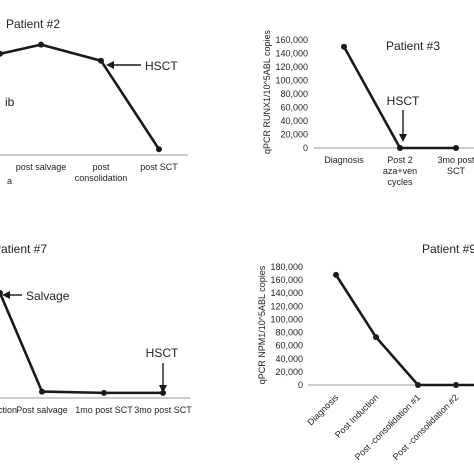  I want to click on p7-title: Patient #7, so click(23, 249).